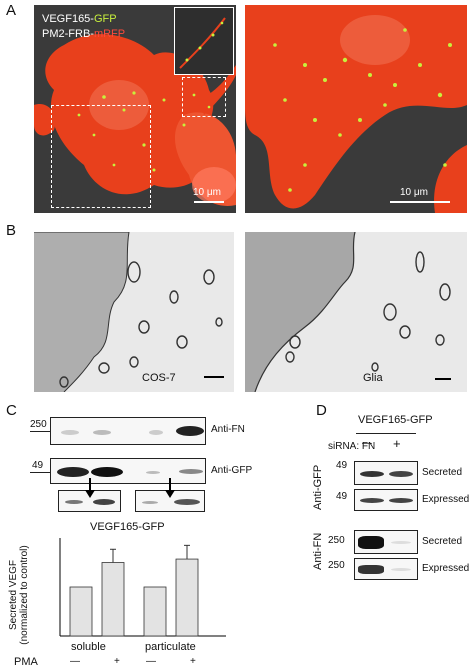 The image size is (474, 670). I want to click on panel-a-left-micrograph: VEGF165-GFP PM2-FRB-mRFP 10 μm, so click(135, 109).